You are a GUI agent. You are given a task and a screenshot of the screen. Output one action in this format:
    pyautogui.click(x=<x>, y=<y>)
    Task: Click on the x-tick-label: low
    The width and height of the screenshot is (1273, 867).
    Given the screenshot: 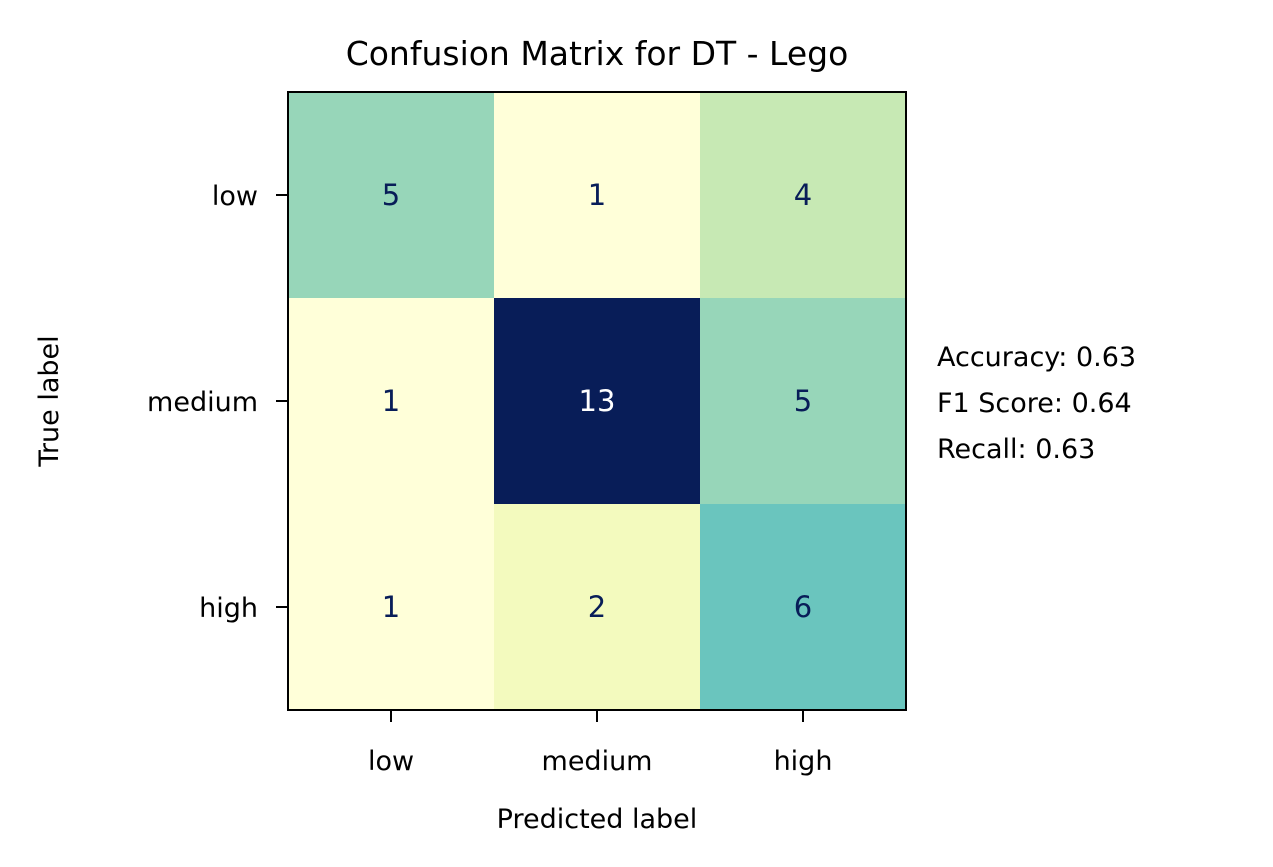 What is the action you would take?
    pyautogui.click(x=391, y=761)
    